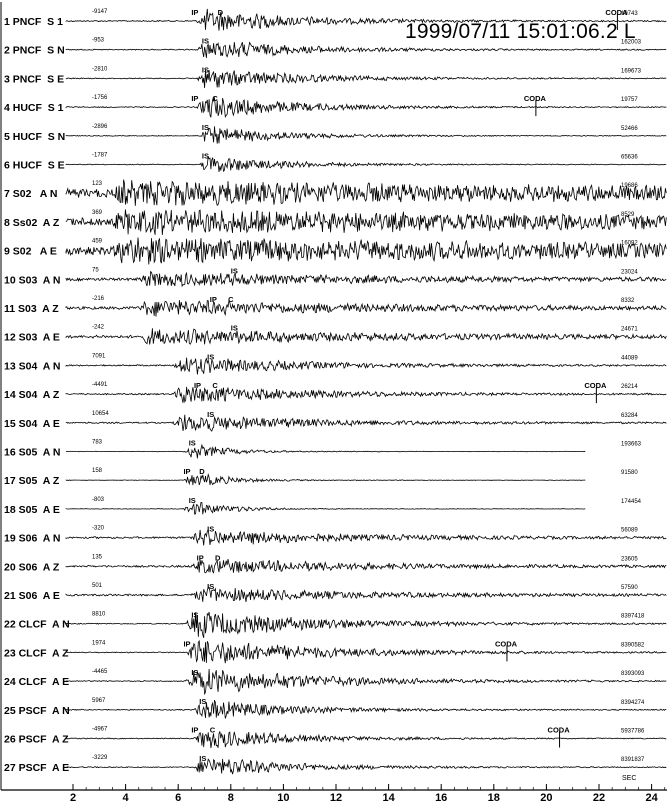 This screenshot has width=668, height=803. Describe the element at coordinates (631, 445) in the screenshot. I see `trace-max-value: 193663` at that location.